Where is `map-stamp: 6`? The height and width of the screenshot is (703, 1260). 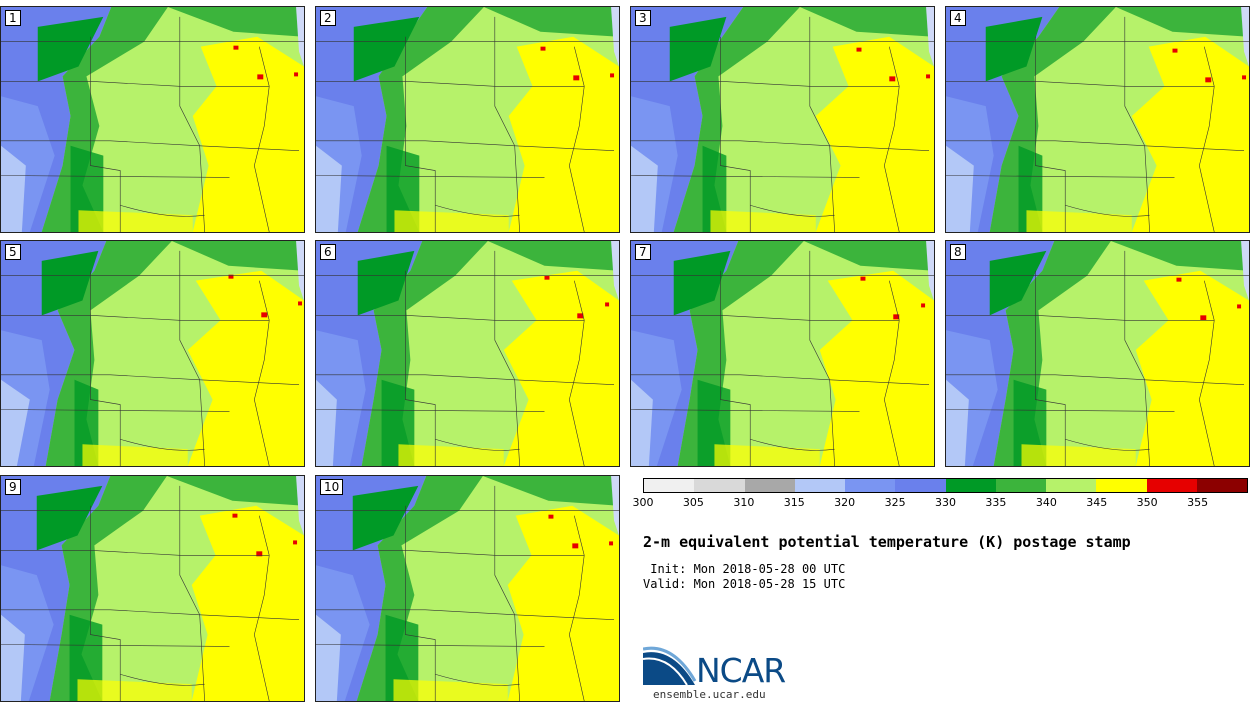
map-stamp: 6 is located at coordinates (467, 353).